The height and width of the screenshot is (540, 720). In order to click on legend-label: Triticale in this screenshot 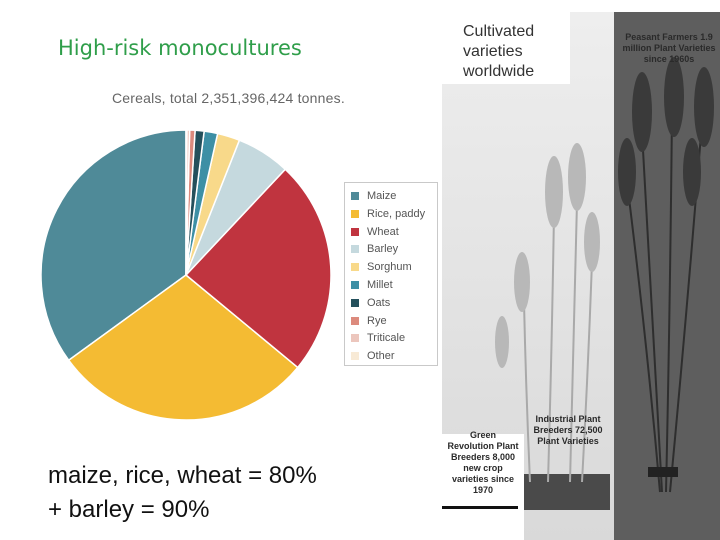, I will do `click(386, 338)`.